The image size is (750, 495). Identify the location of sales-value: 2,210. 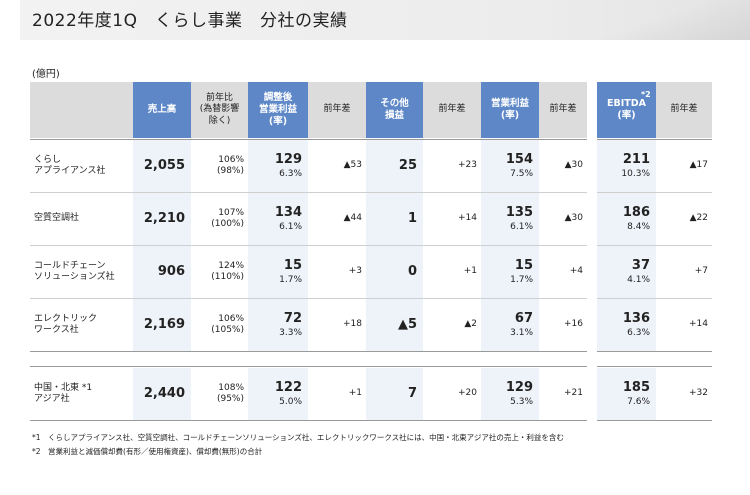
(162, 219).